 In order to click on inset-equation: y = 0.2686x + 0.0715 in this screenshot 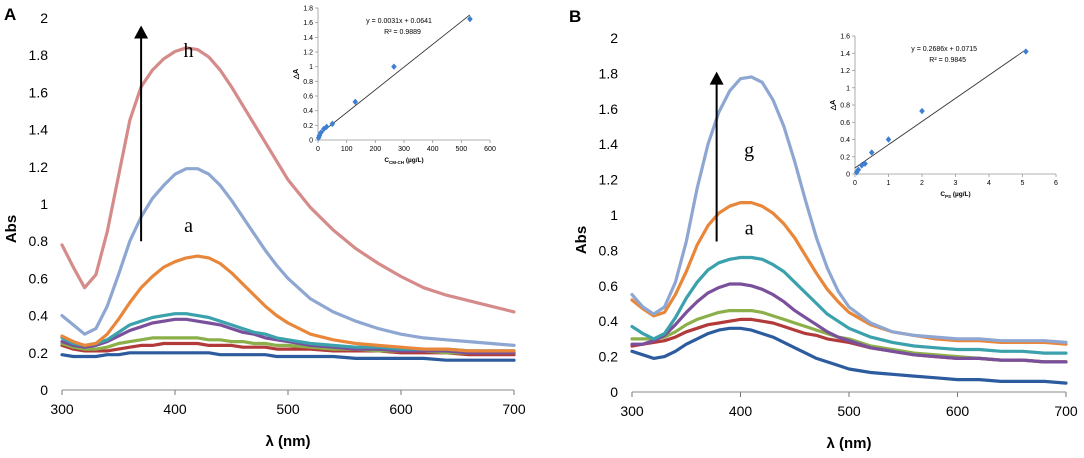, I will do `click(944, 49)`.